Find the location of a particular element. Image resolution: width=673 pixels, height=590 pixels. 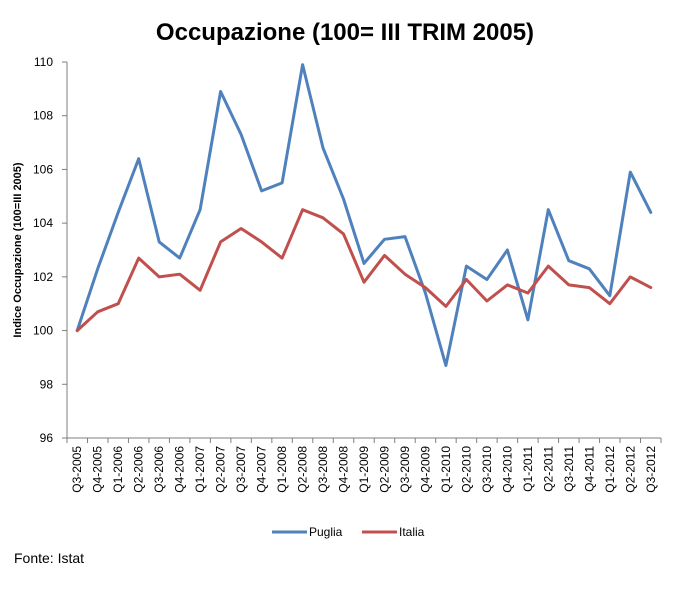

y-axis-ticks: 96 98 100 102 104 106 108 110 is located at coordinates (50, 250).